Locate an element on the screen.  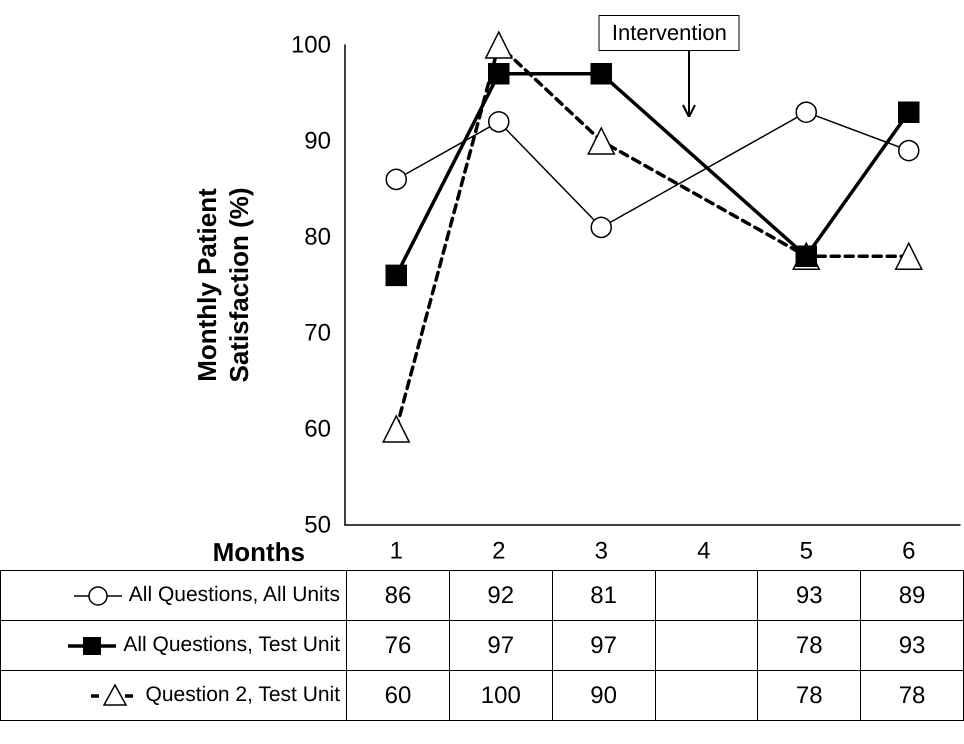
data-label: 90 is located at coordinates (603, 695).